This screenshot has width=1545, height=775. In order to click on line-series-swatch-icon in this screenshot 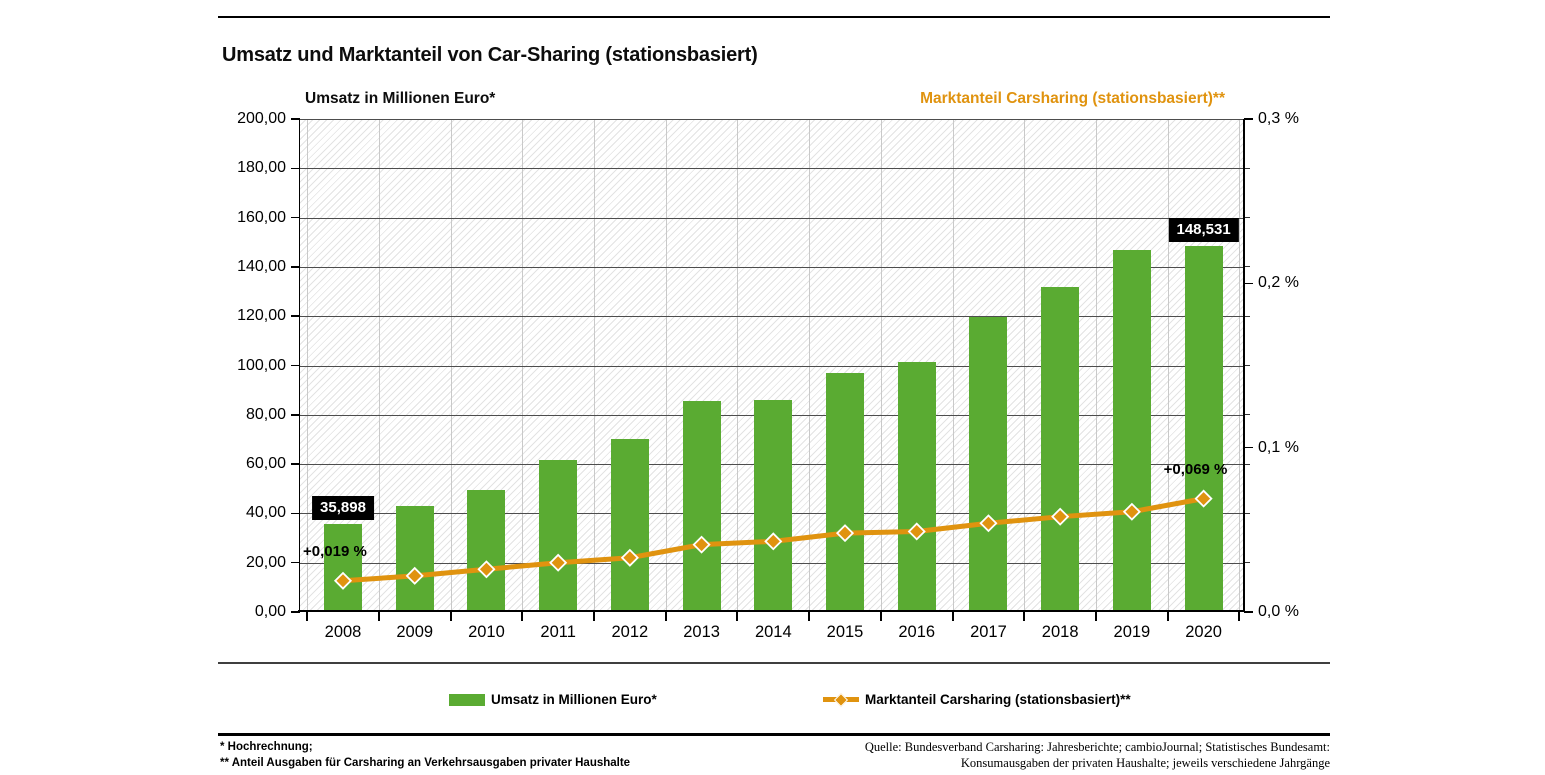, I will do `click(841, 699)`.